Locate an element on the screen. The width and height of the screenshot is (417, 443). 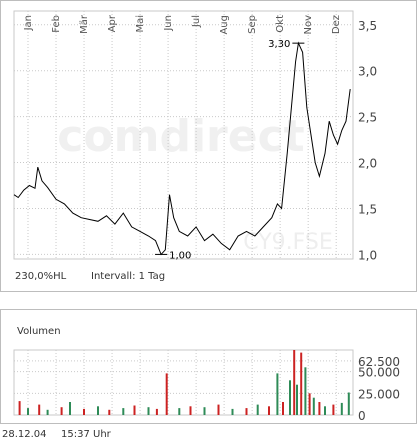
footer-time: 15:37 Uhr is located at coordinates (86, 434).